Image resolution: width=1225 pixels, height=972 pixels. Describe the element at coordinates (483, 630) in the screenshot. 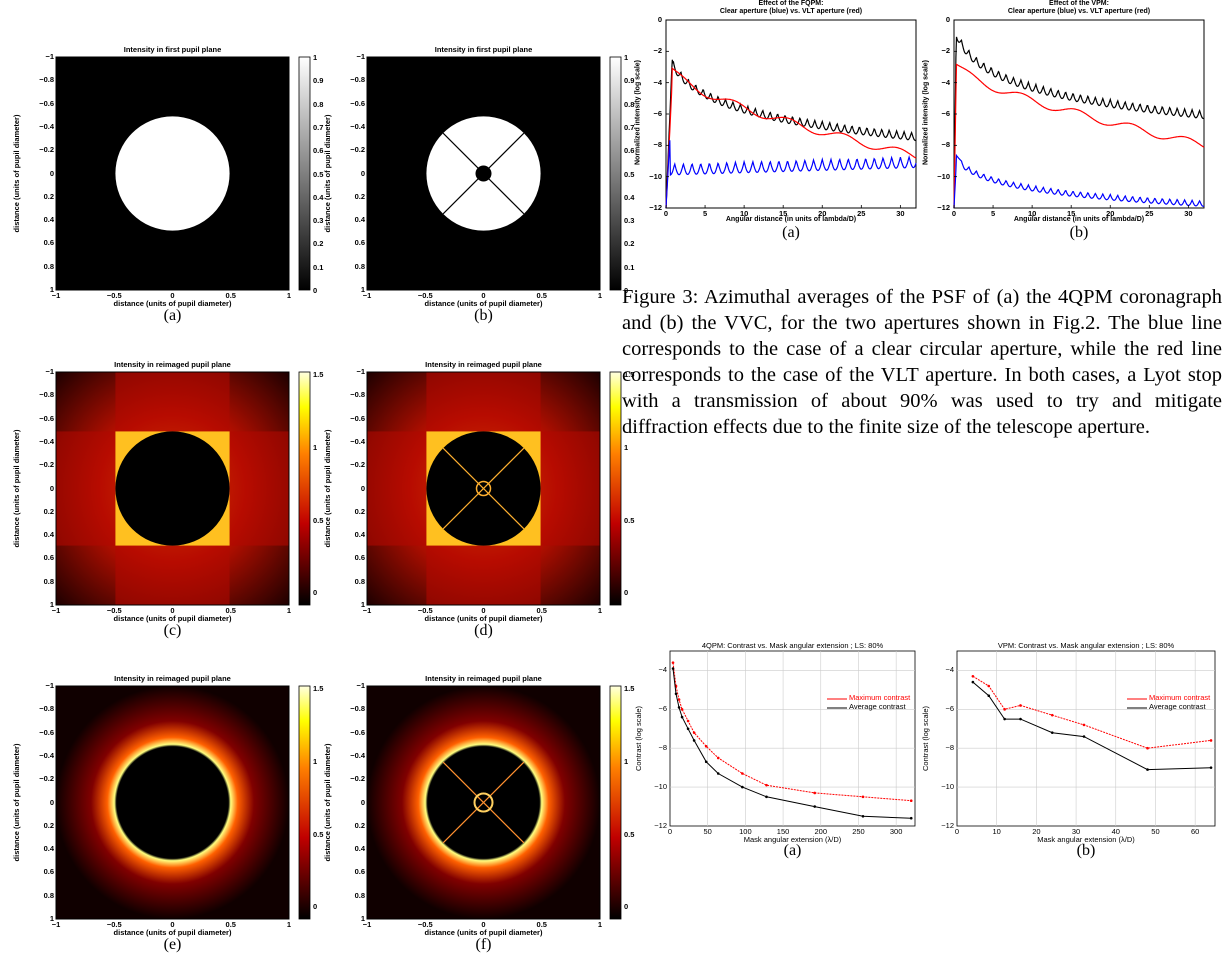

I see `panel-caption: (d)` at that location.